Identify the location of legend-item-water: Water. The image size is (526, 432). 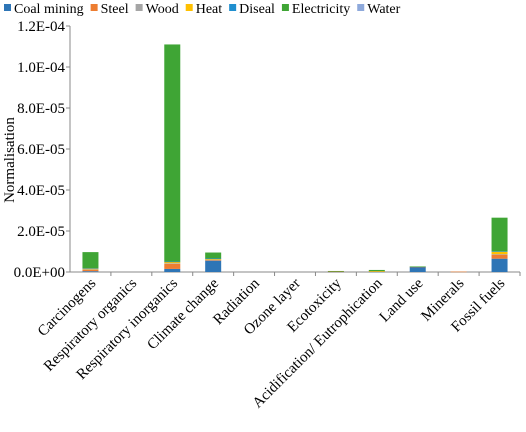
(379, 9).